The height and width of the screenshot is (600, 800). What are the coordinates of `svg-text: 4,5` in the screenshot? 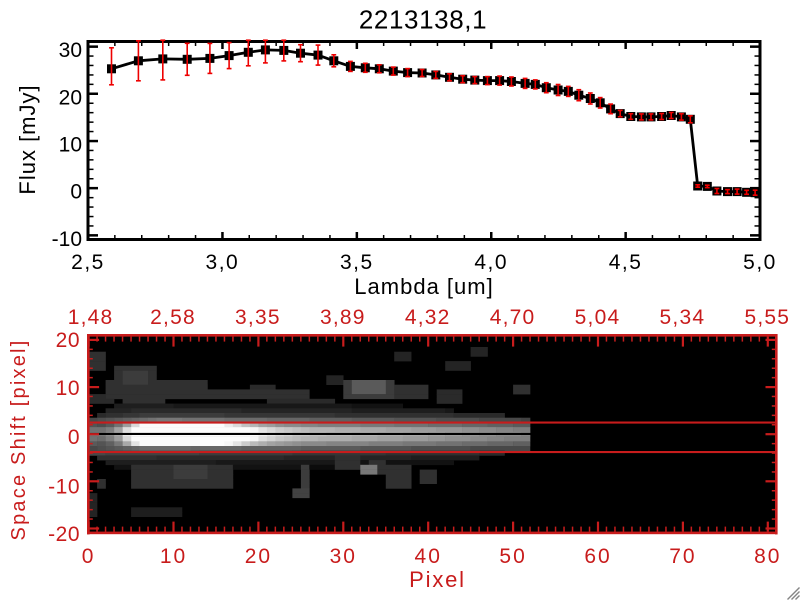 It's located at (626, 262).